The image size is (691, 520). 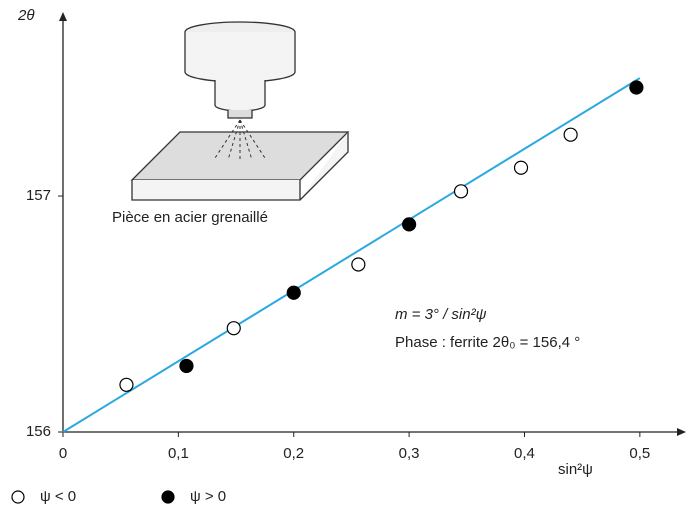 I want to click on x-tick-label: 0, so click(x=63, y=453).